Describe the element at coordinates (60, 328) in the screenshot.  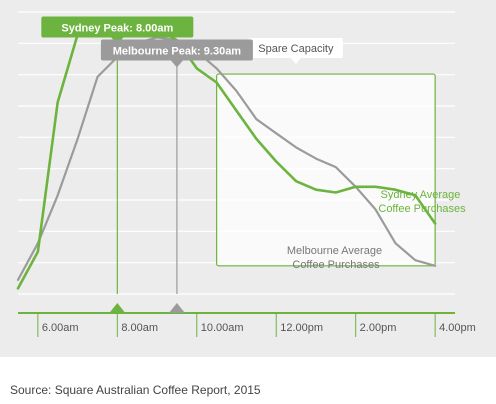
I see `x-tick-label: 6.00am` at that location.